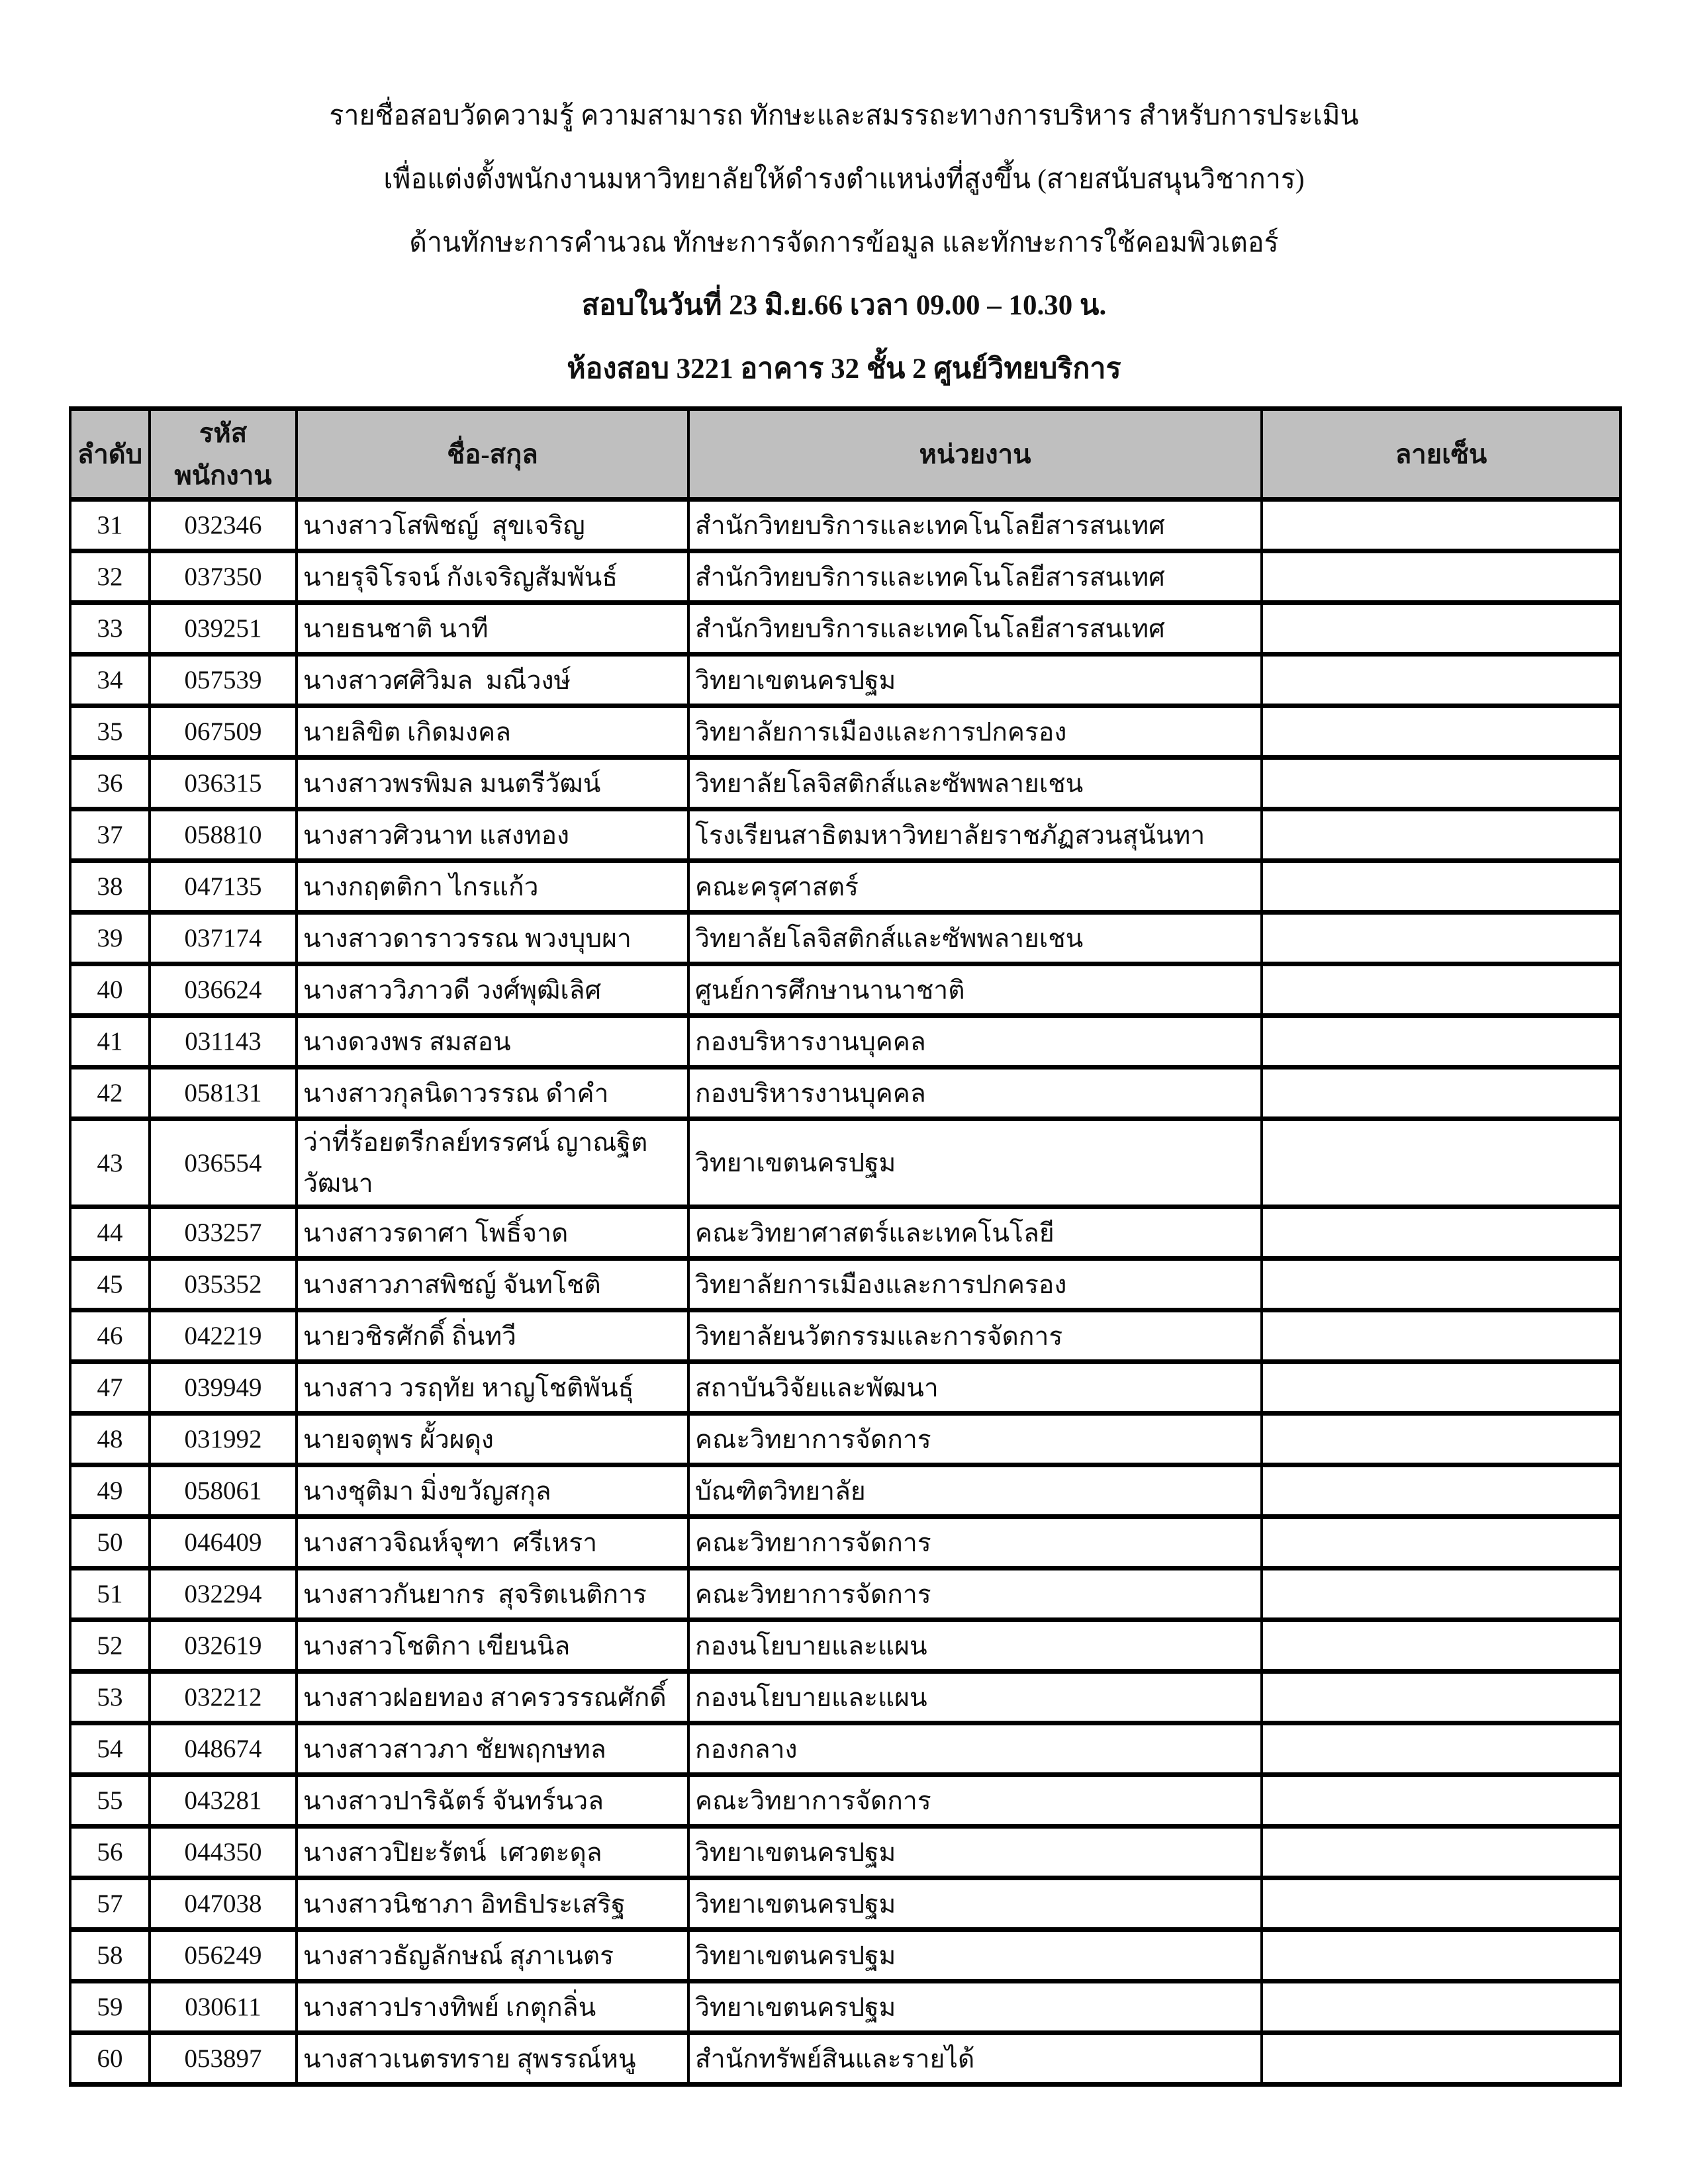 This screenshot has height=2184, width=1688. I want to click on cell-name: นางสาวกุลนิดาวรรณ ดำคำ, so click(492, 1093).